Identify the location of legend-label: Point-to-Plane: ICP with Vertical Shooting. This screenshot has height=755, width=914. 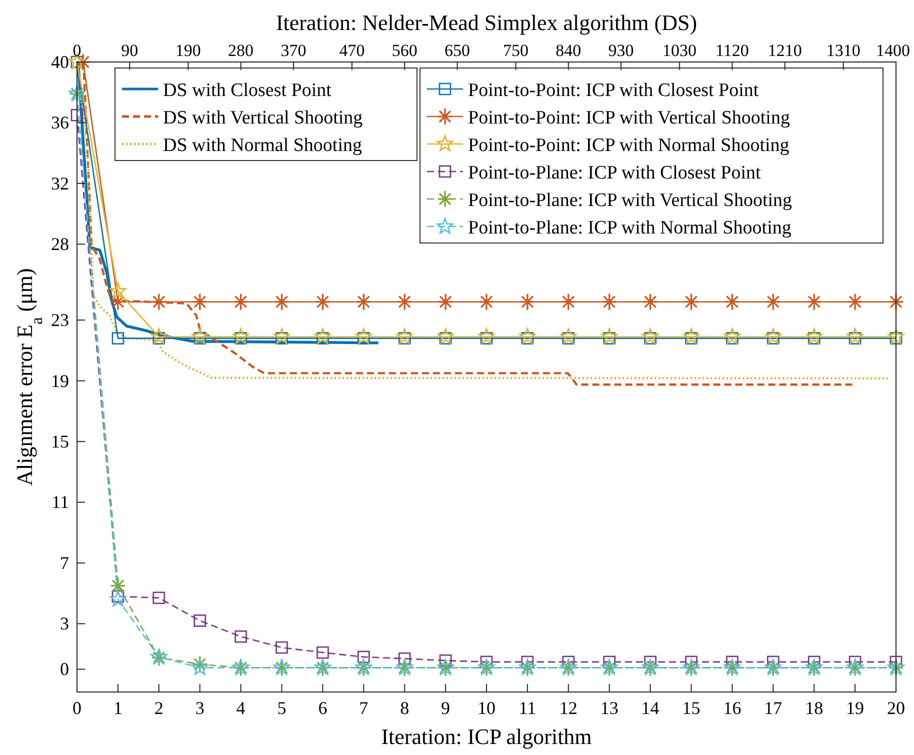
(630, 200).